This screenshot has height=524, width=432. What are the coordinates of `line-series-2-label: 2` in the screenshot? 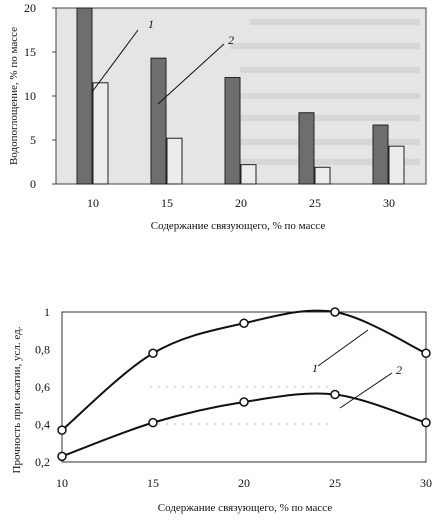 It's located at (399, 370).